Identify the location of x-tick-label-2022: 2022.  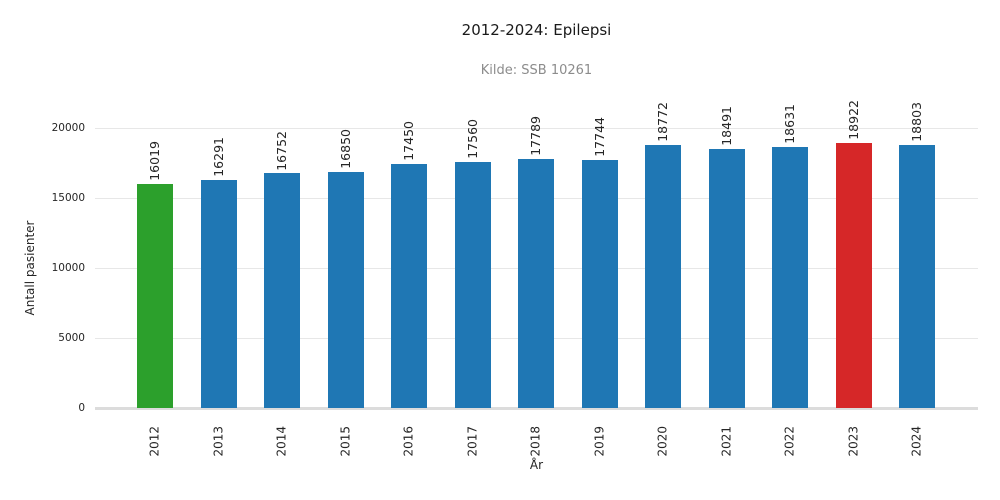
(789, 441).